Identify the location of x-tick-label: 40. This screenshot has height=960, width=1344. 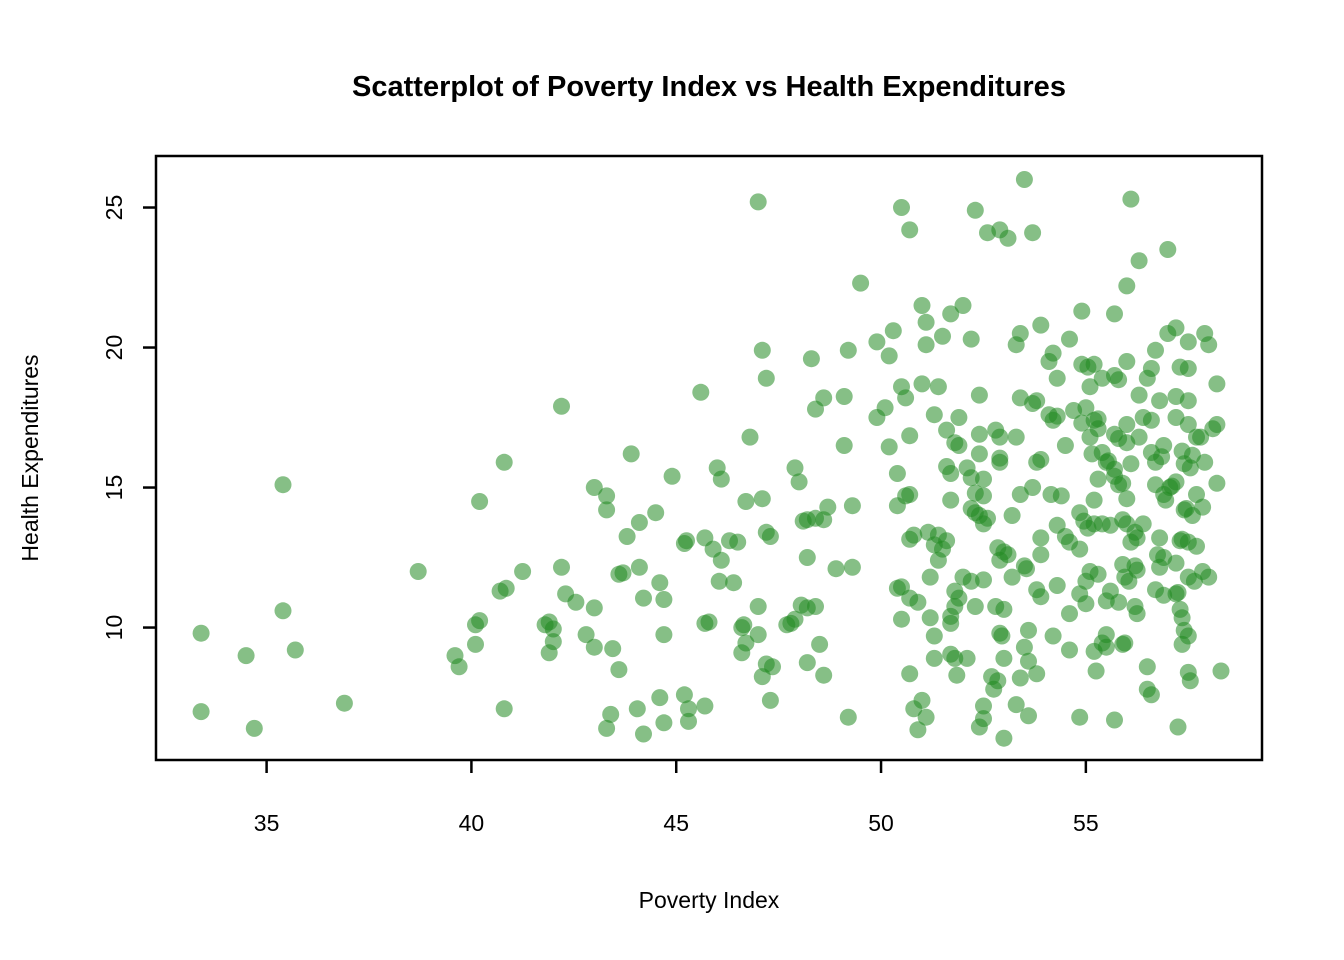
(472, 823).